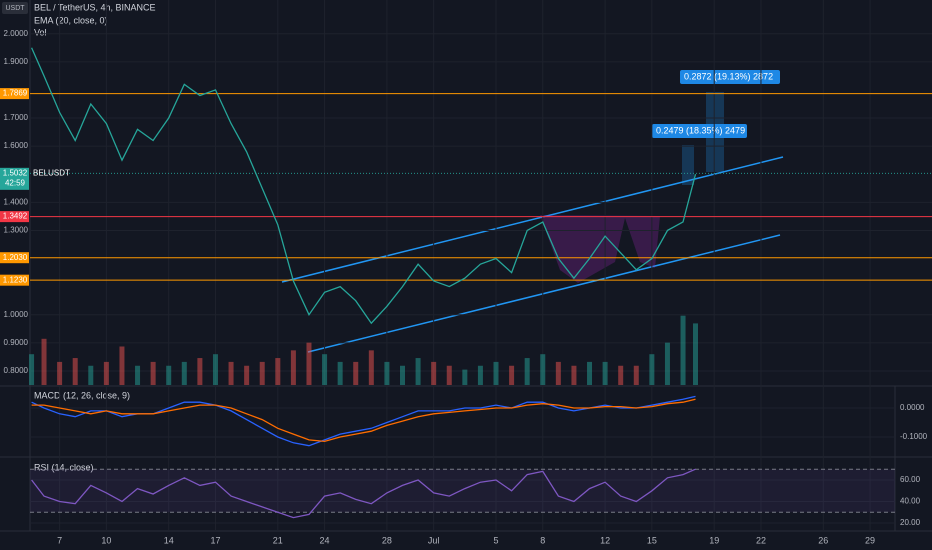 This screenshot has height=550, width=932. Describe the element at coordinates (16, 314) in the screenshot. I see `y-tick-label: 1.0000` at that location.